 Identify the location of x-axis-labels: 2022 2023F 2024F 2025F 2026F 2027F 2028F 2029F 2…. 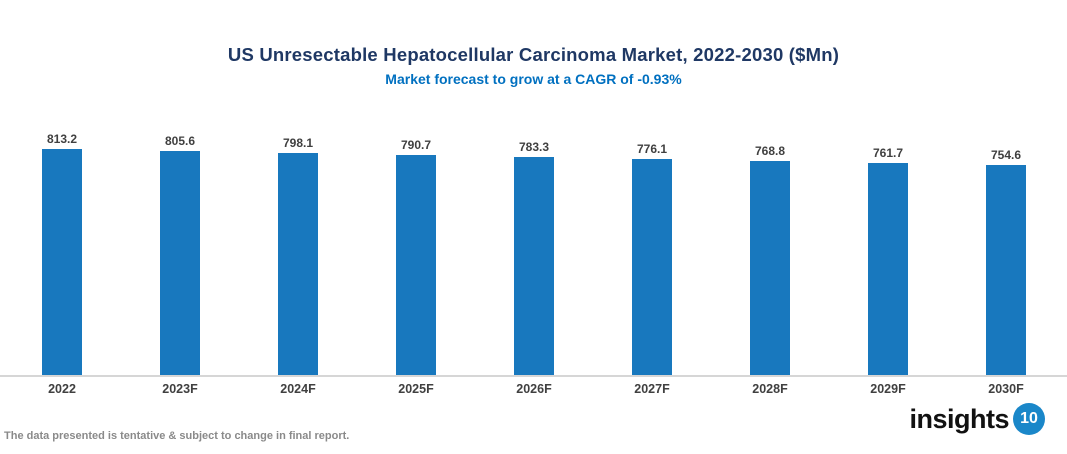
(534, 389).